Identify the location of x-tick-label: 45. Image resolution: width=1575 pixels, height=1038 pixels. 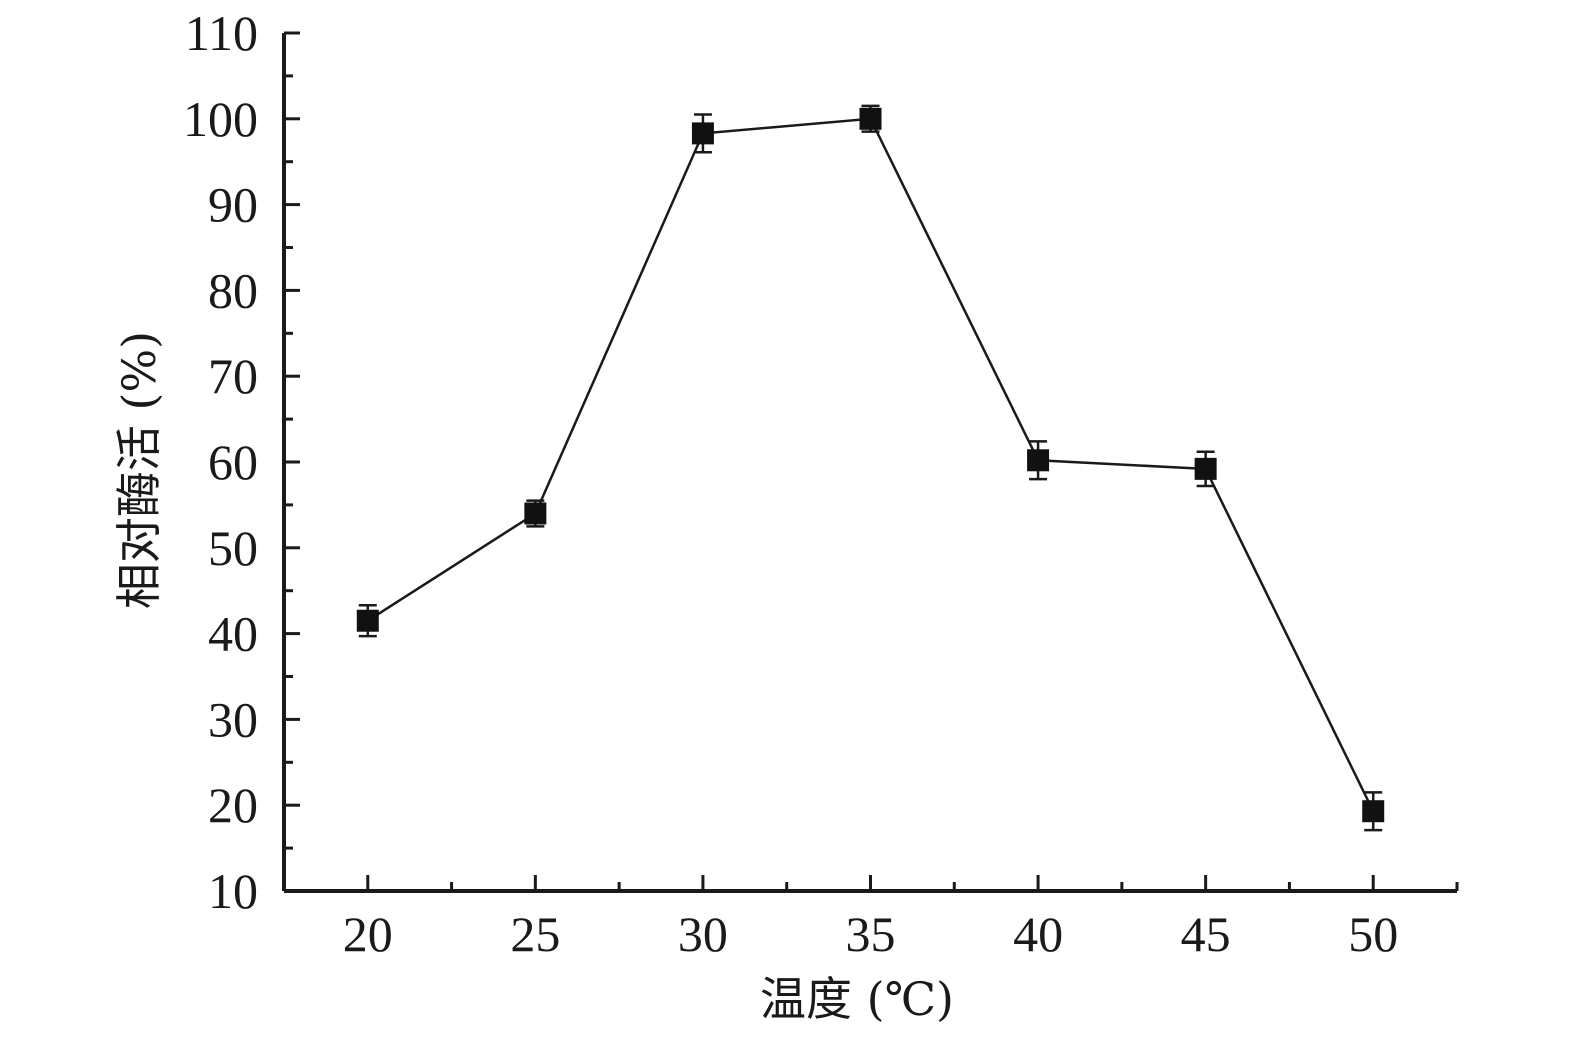
(1206, 934).